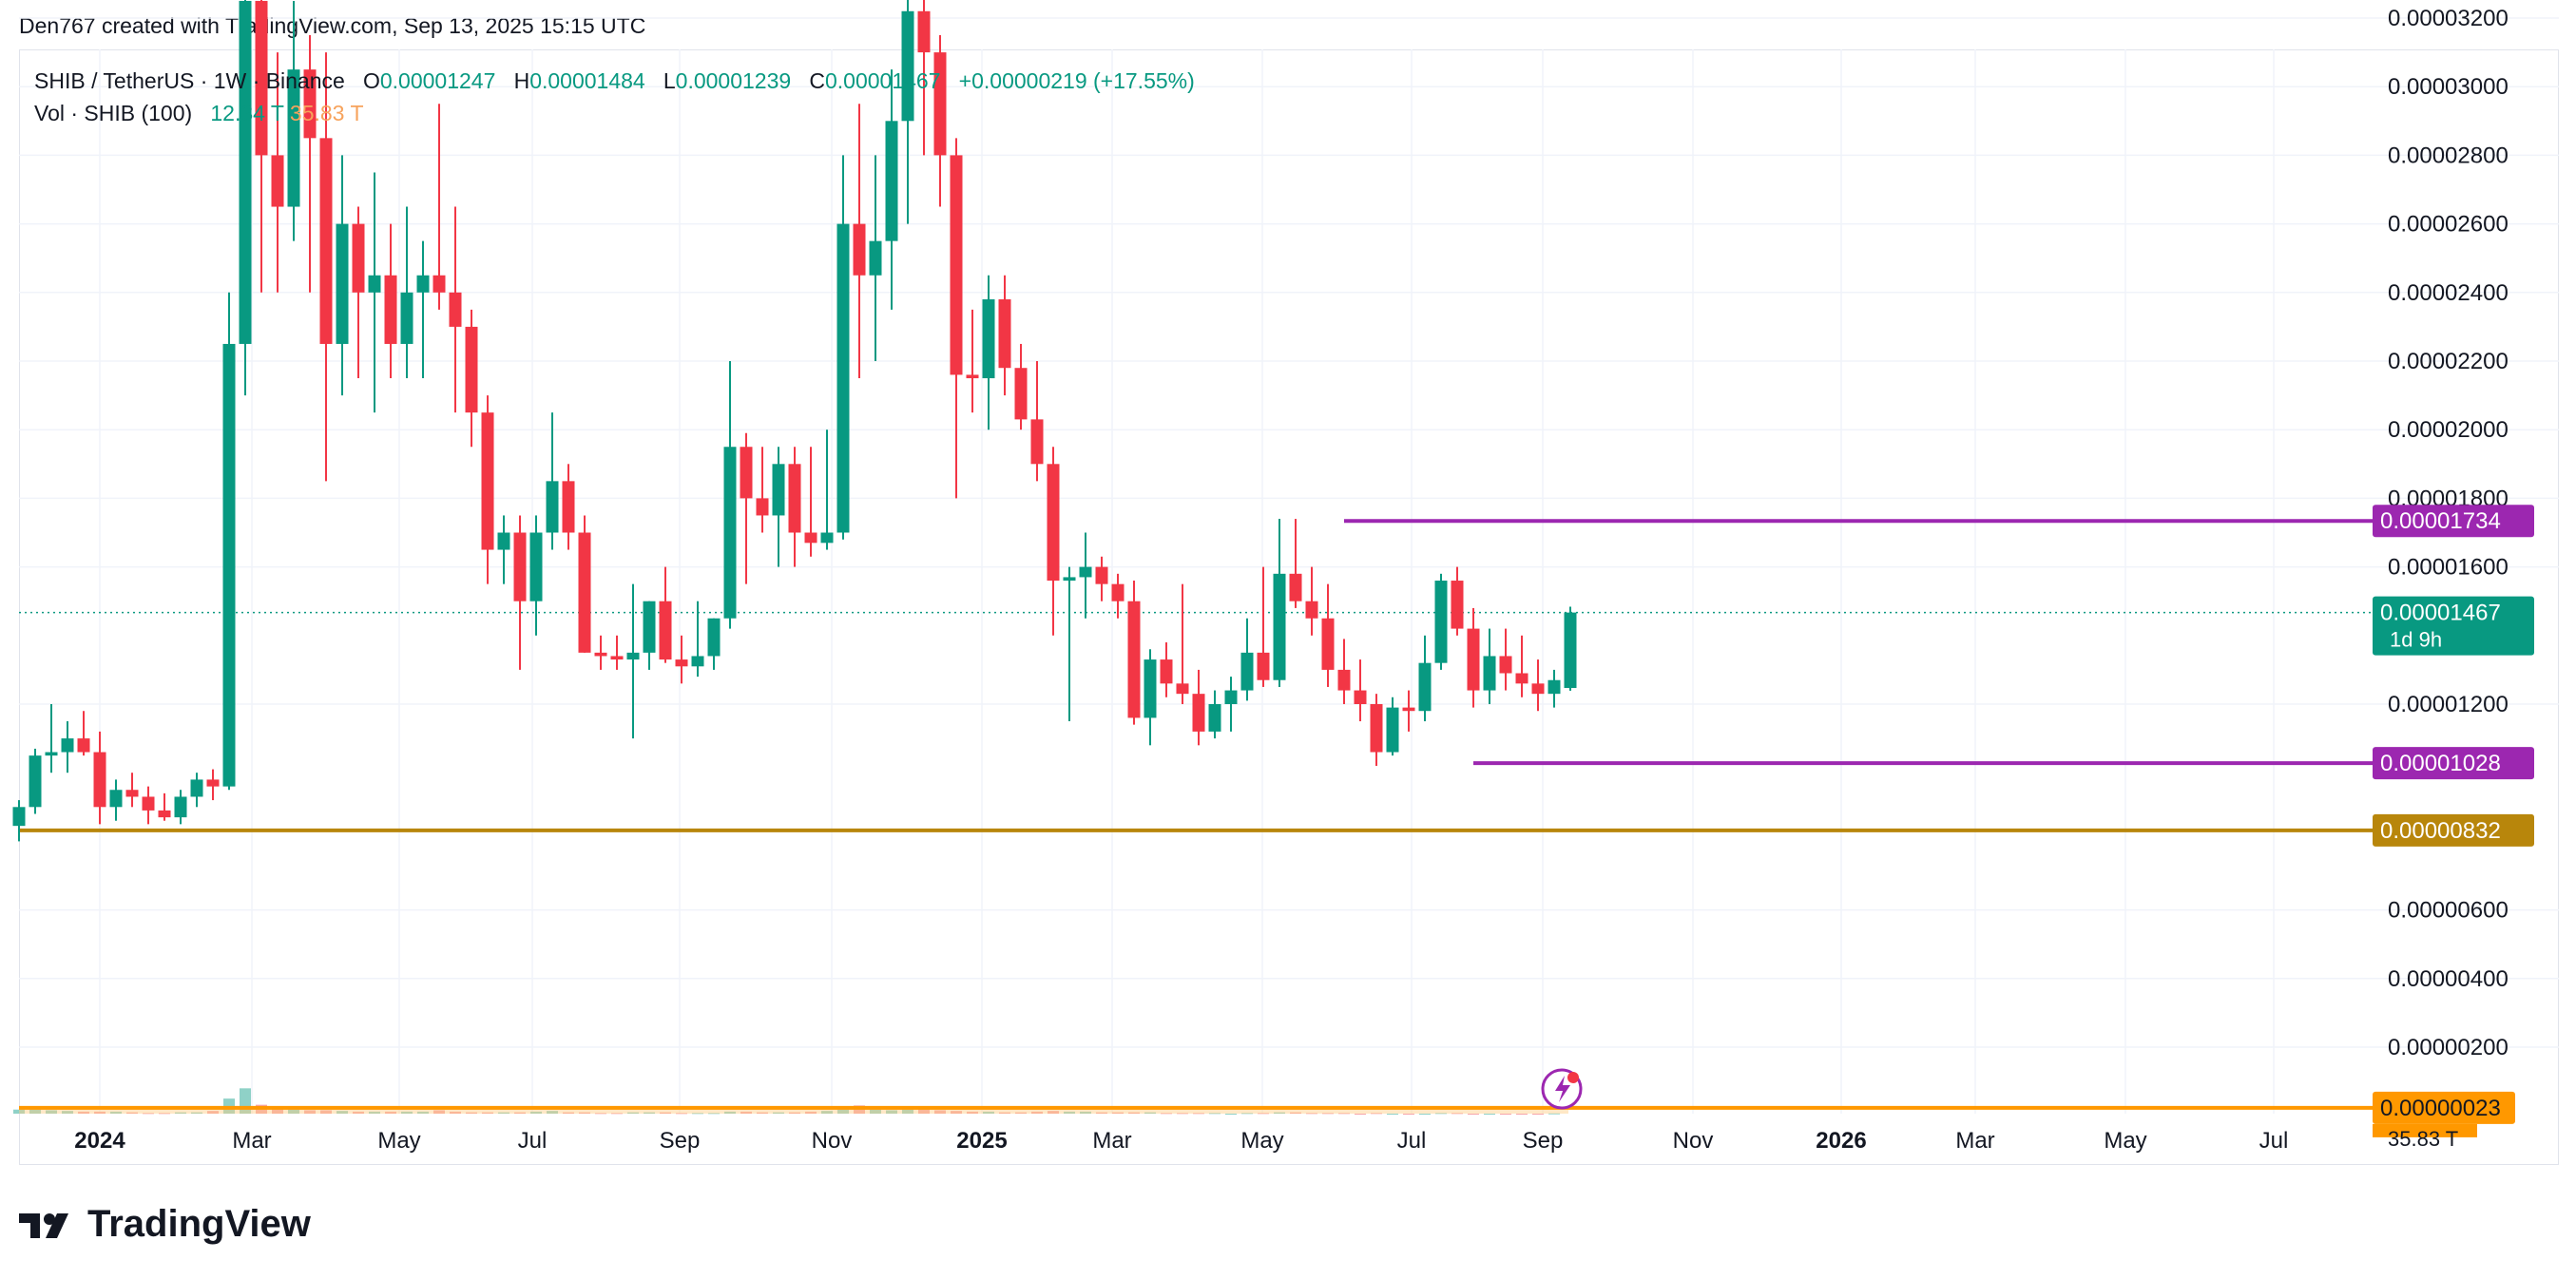 The width and height of the screenshot is (2576, 1279). What do you see at coordinates (1841, 1141) in the screenshot?
I see `x-tick-label: 2026` at bounding box center [1841, 1141].